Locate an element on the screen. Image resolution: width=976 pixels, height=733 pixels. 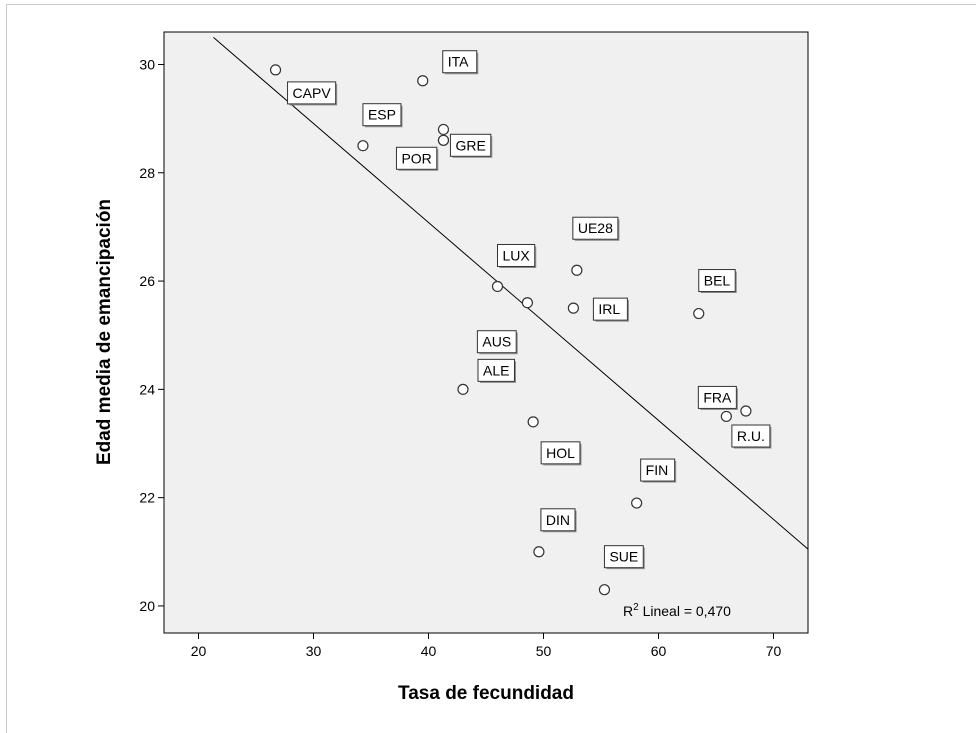
point-label: FIN is located at coordinates (658, 470).